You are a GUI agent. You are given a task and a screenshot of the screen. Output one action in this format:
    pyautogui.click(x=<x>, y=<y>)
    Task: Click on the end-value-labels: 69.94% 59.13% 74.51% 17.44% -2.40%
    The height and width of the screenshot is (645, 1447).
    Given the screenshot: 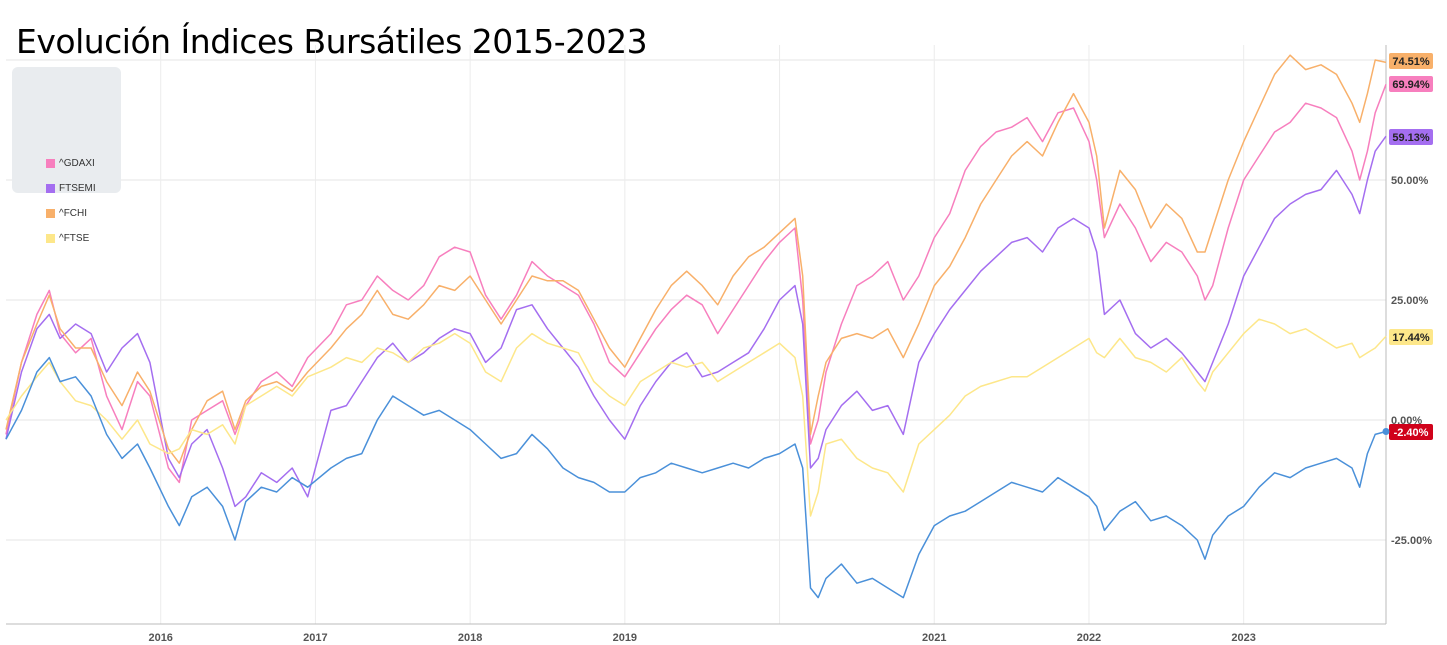 What is the action you would take?
    pyautogui.click(x=1407, y=246)
    